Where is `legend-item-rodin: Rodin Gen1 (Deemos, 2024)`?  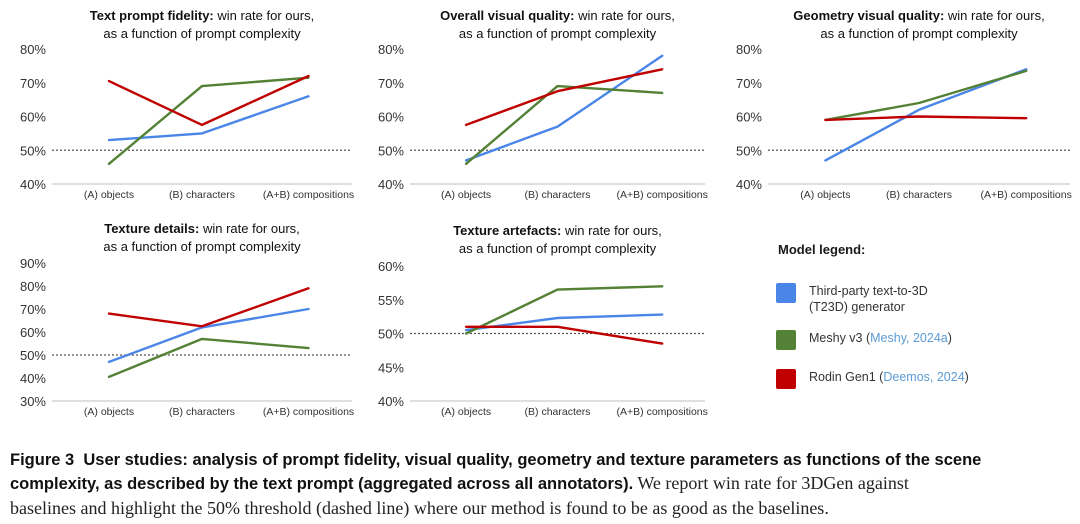
legend-item-rodin: Rodin Gen1 (Deemos, 2024) is located at coordinates (872, 379).